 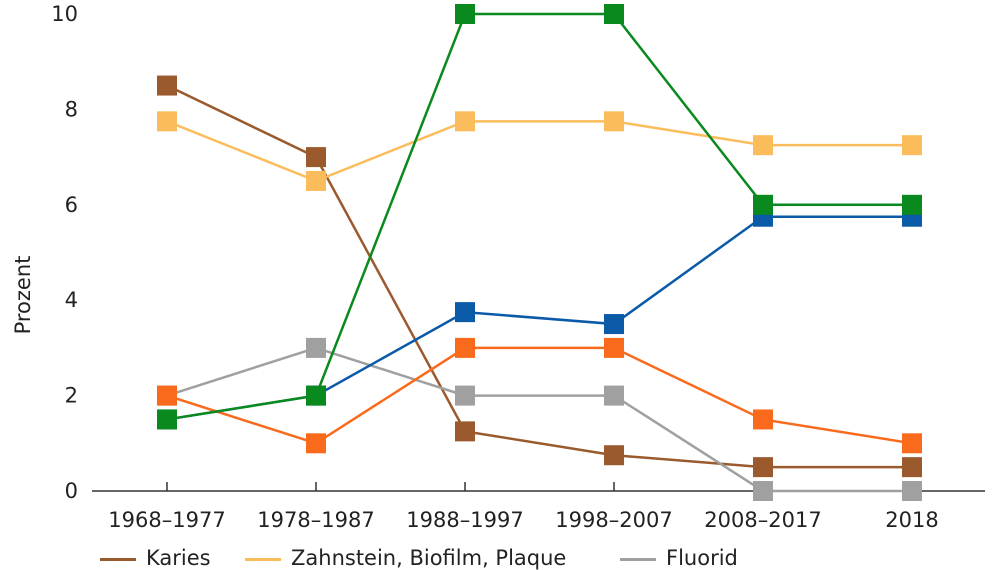 I want to click on x-tick-label: 2018, so click(x=911, y=520).